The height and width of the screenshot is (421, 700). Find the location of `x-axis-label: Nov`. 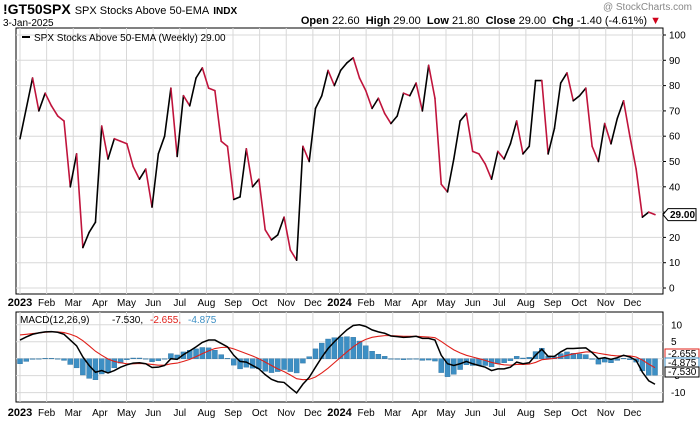

x-axis-label: Nov is located at coordinates (286, 303).